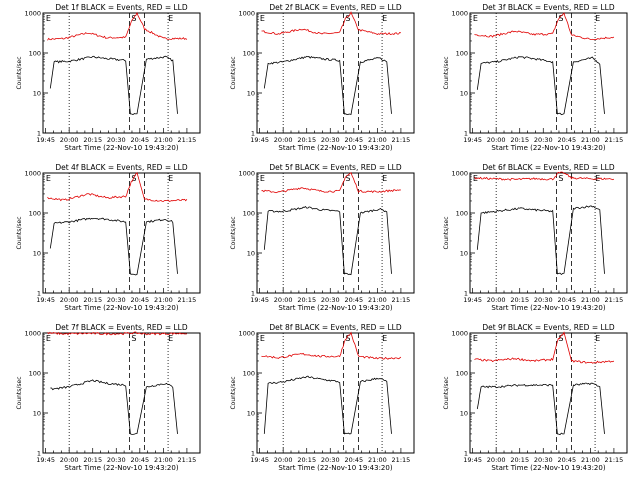 The image size is (640, 480). Describe the element at coordinates (335, 167) in the screenshot. I see `panel-title: Det 5f BLACK = Events, RED = LLD` at that location.